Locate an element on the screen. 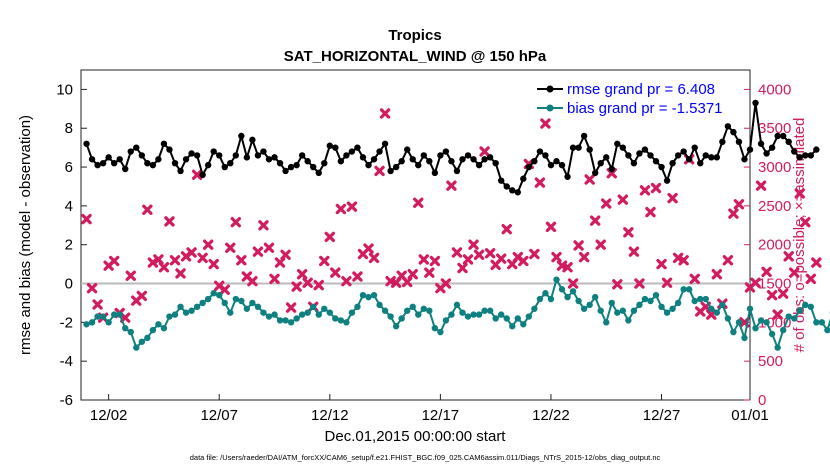 The image size is (830, 470). y-tick-label: 4 is located at coordinates (69, 206).